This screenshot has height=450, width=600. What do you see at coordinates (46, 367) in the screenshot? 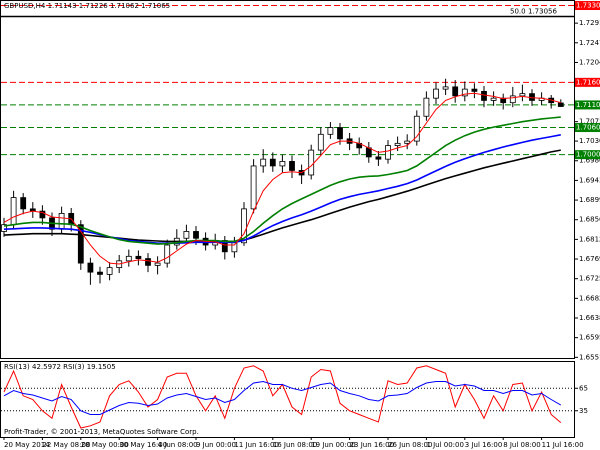
I see `rsi-value: 42.5972` at bounding box center [46, 367].